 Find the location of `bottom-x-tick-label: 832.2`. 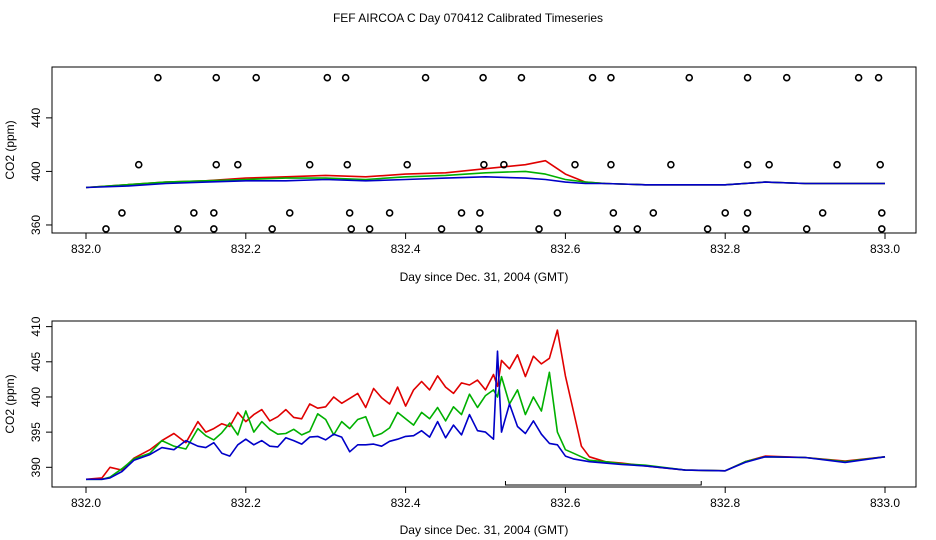

bottom-x-tick-label: 832.2 is located at coordinates (246, 503).